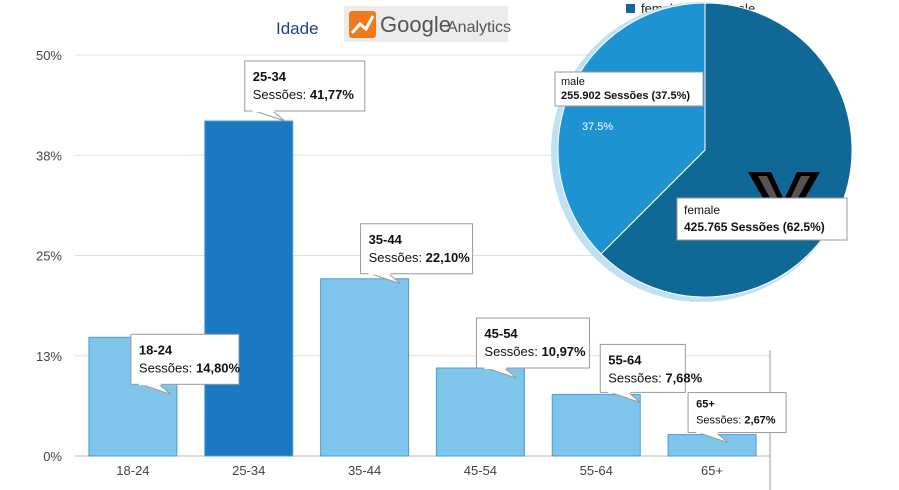 This screenshot has width=899, height=490. Describe the element at coordinates (386, 239) in the screenshot. I see `tooltip-title: 35-44` at that location.